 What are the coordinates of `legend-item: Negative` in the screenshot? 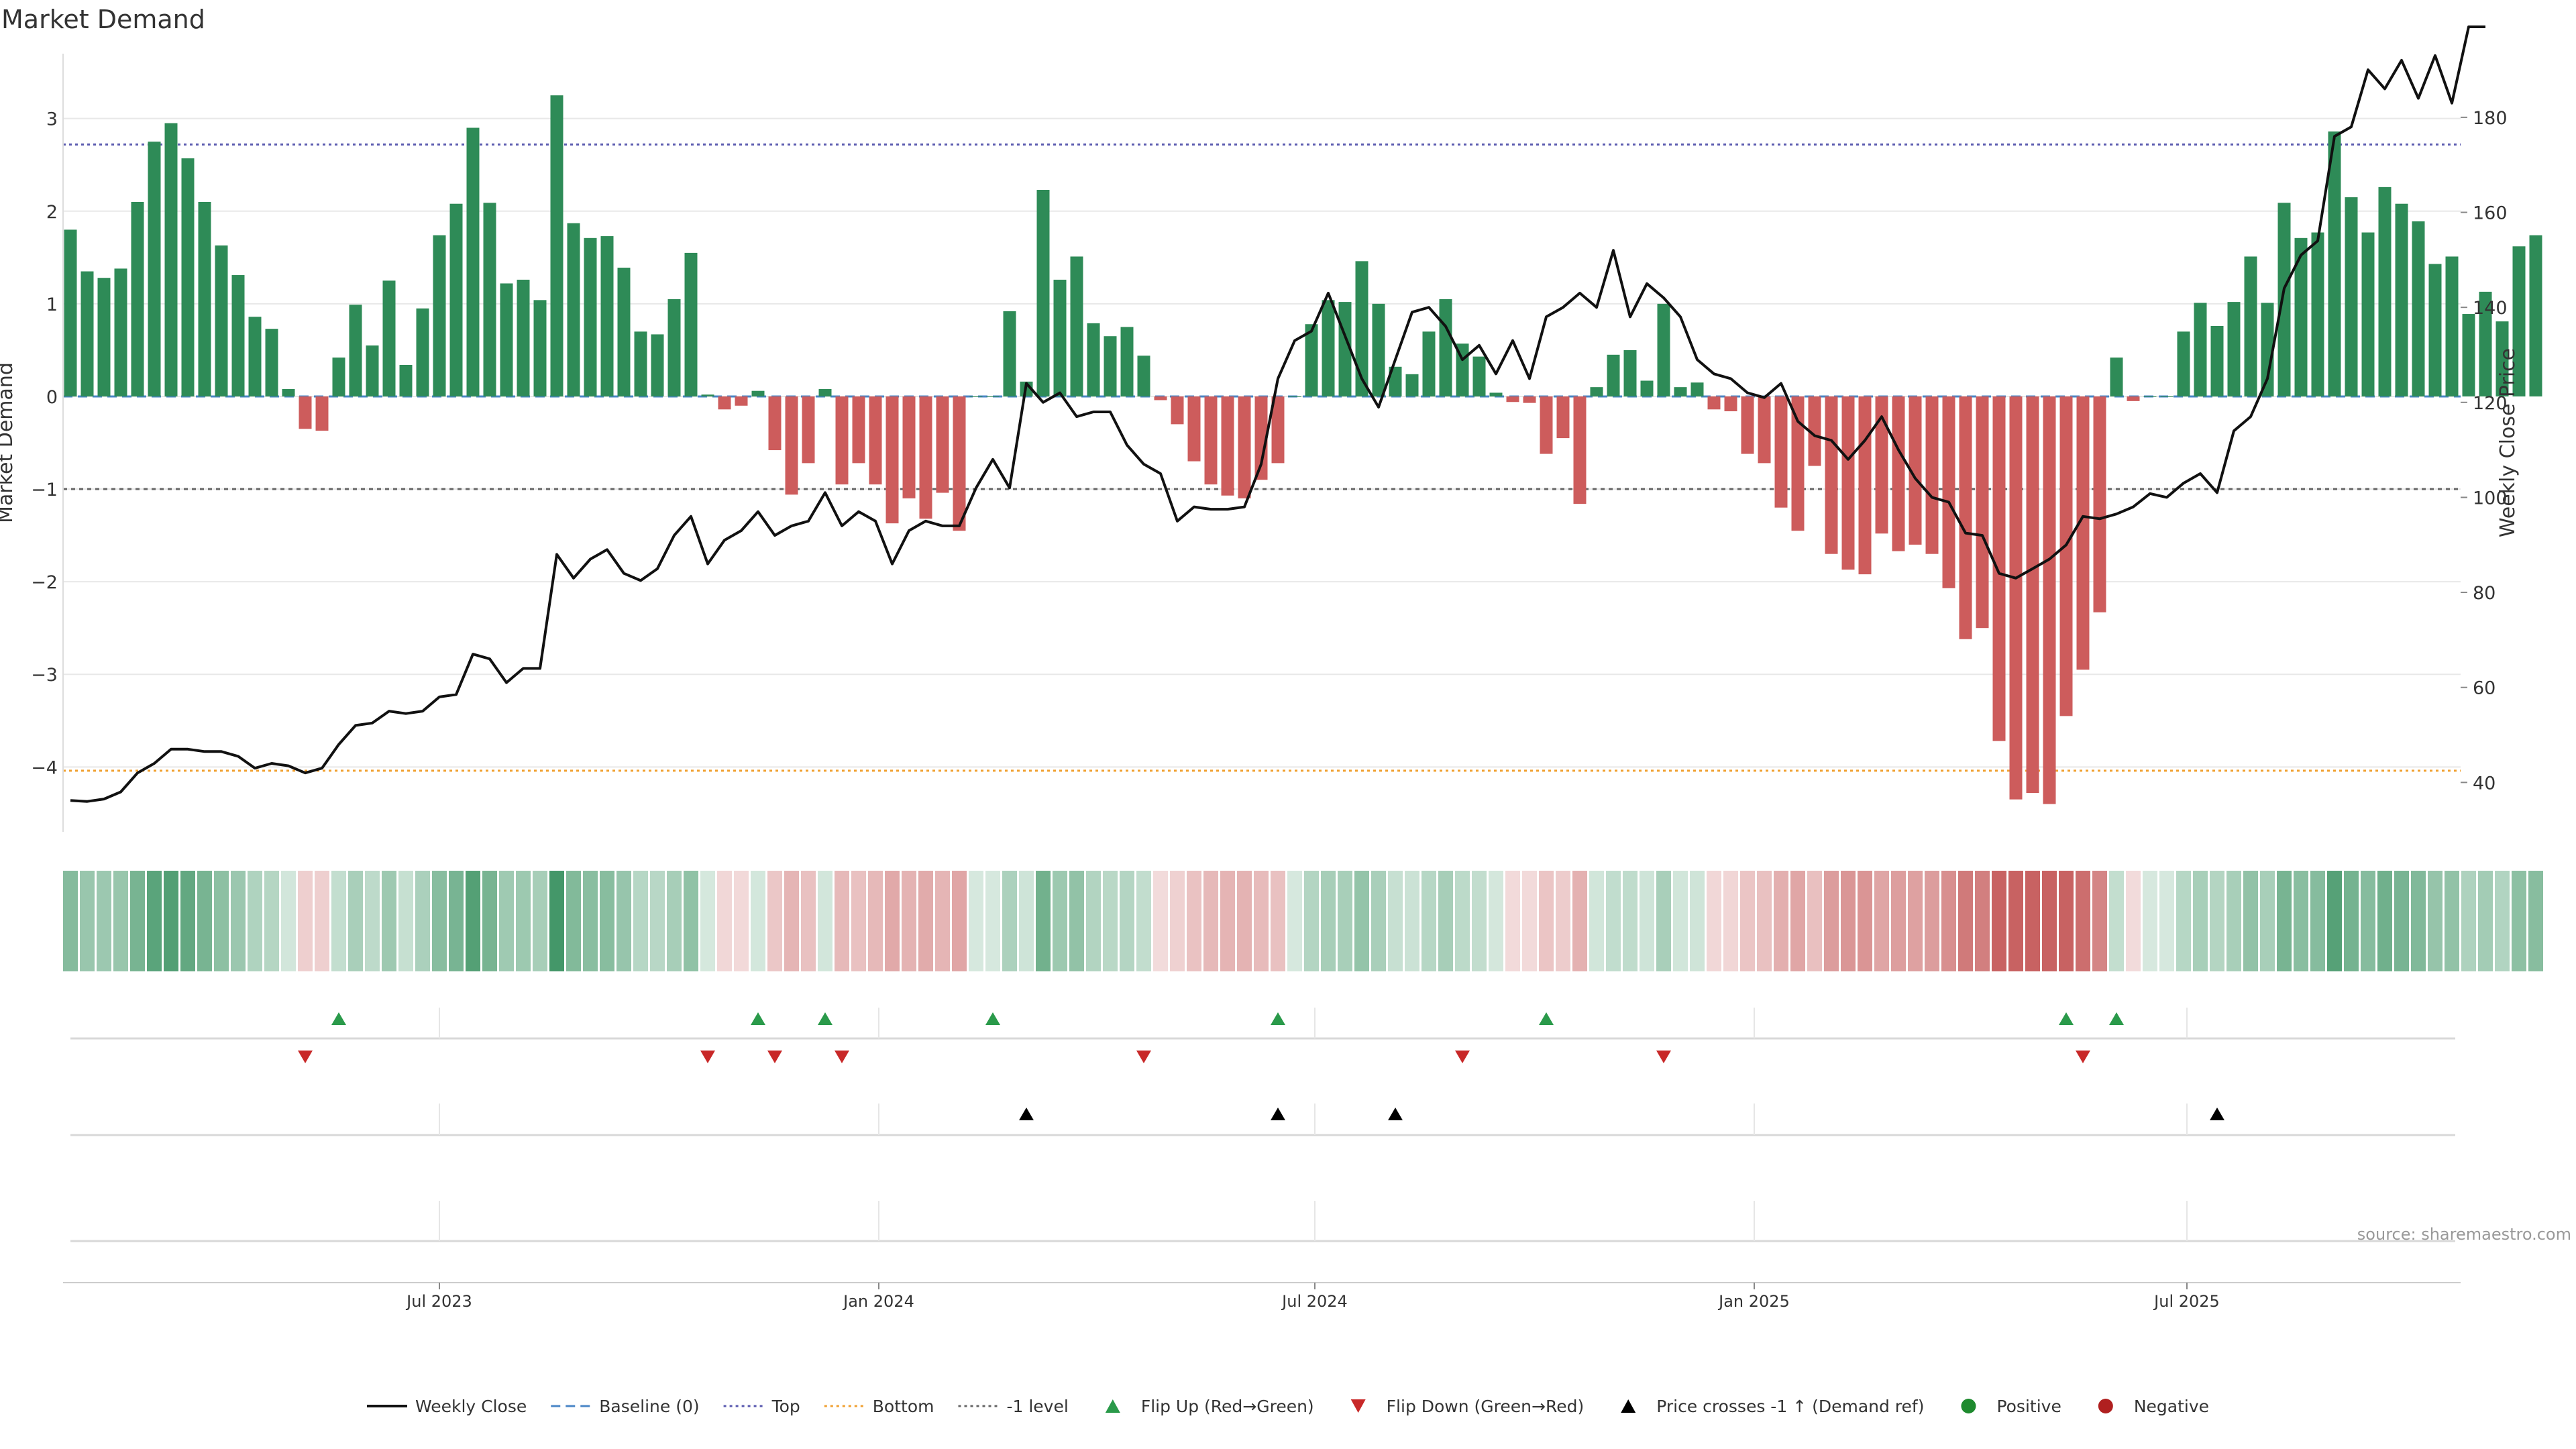 It's located at (2153, 1406).